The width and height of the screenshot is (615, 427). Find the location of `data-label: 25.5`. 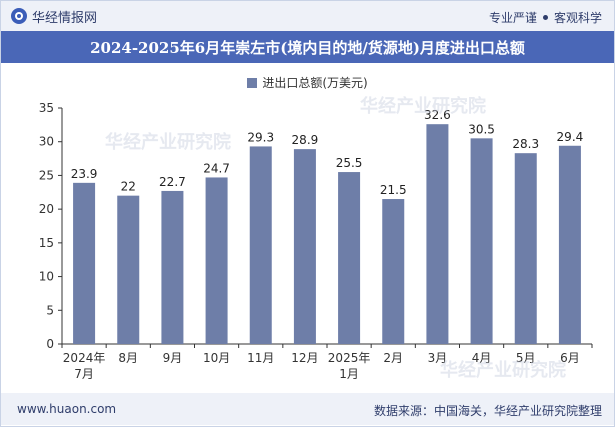

data-label: 25.5 is located at coordinates (349, 163).